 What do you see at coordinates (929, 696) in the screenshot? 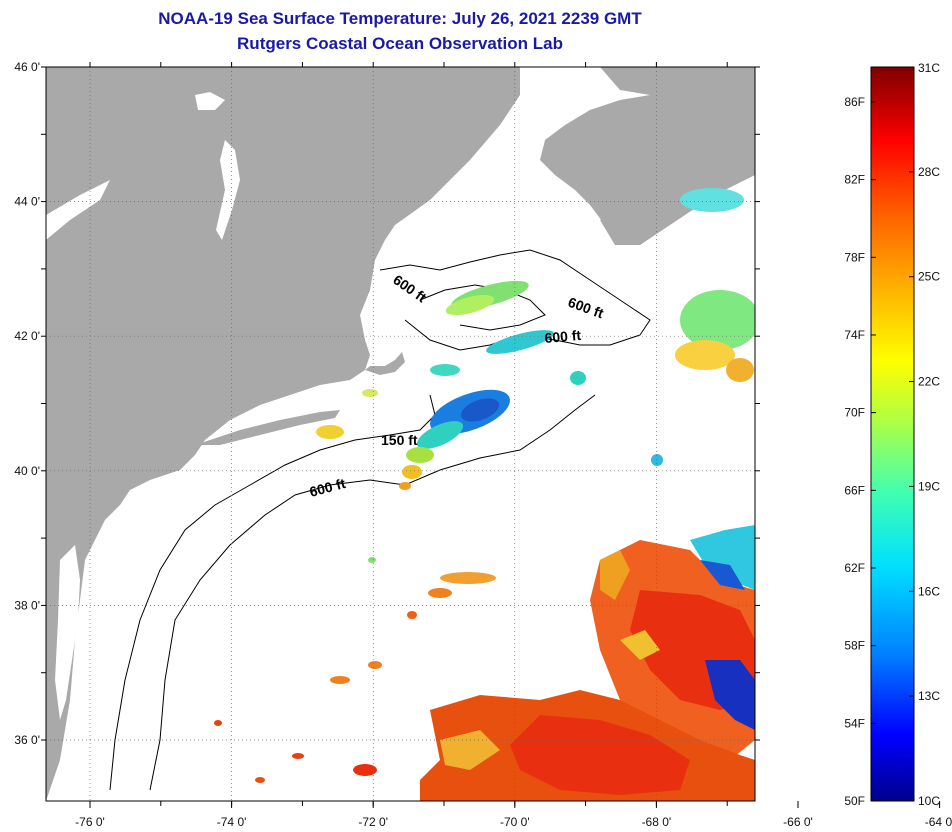
I see `colorbar-c-label: 13C` at bounding box center [929, 696].